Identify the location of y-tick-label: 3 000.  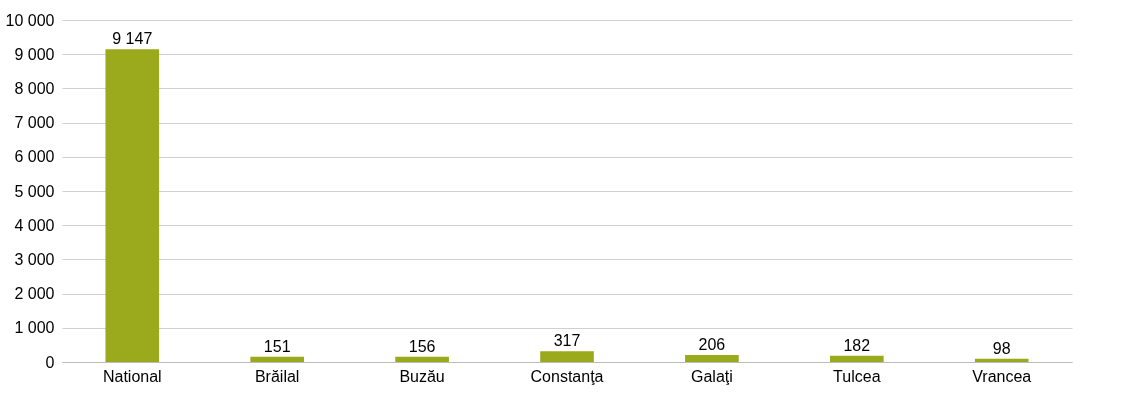
(34, 259).